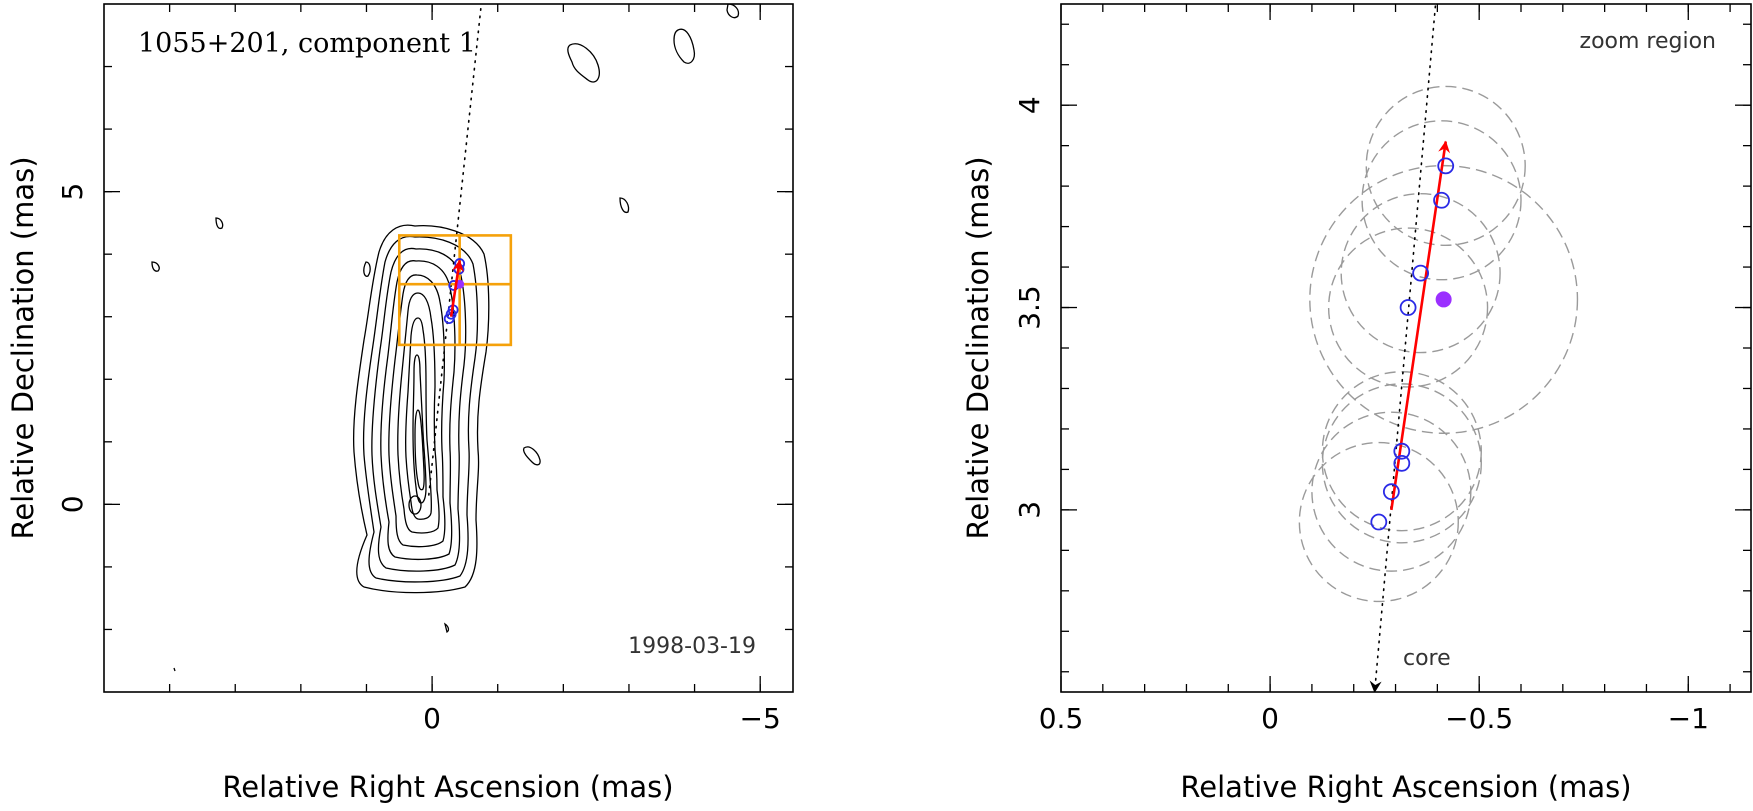  What do you see at coordinates (415, 505) in the screenshot?
I see `contour-core` at bounding box center [415, 505].